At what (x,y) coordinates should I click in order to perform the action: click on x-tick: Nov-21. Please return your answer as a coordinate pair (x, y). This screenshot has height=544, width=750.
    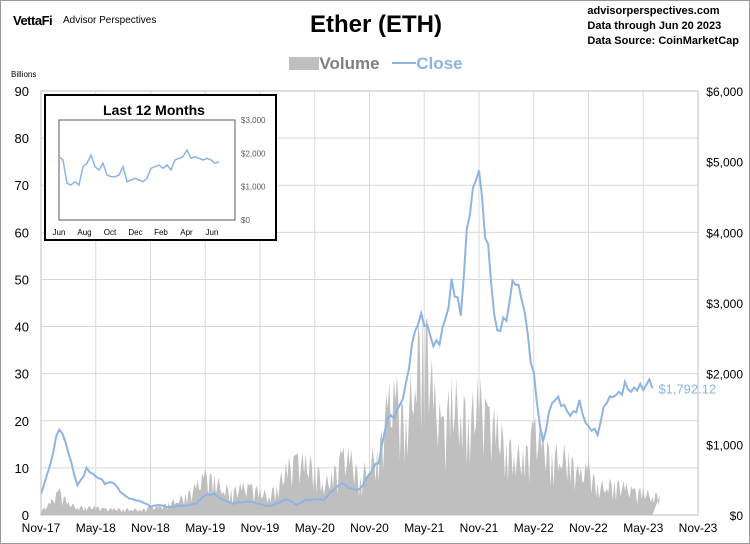
    Looking at the image, I should click on (479, 528).